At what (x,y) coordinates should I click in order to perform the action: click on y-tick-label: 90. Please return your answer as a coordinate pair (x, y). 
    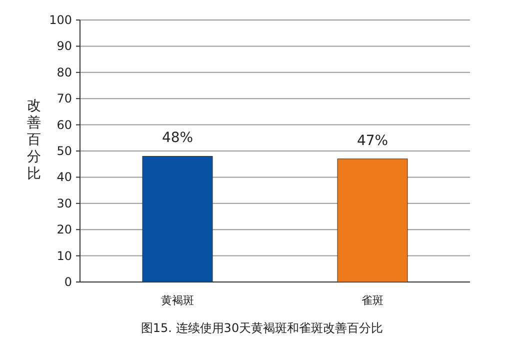
    Looking at the image, I should click on (64, 46).